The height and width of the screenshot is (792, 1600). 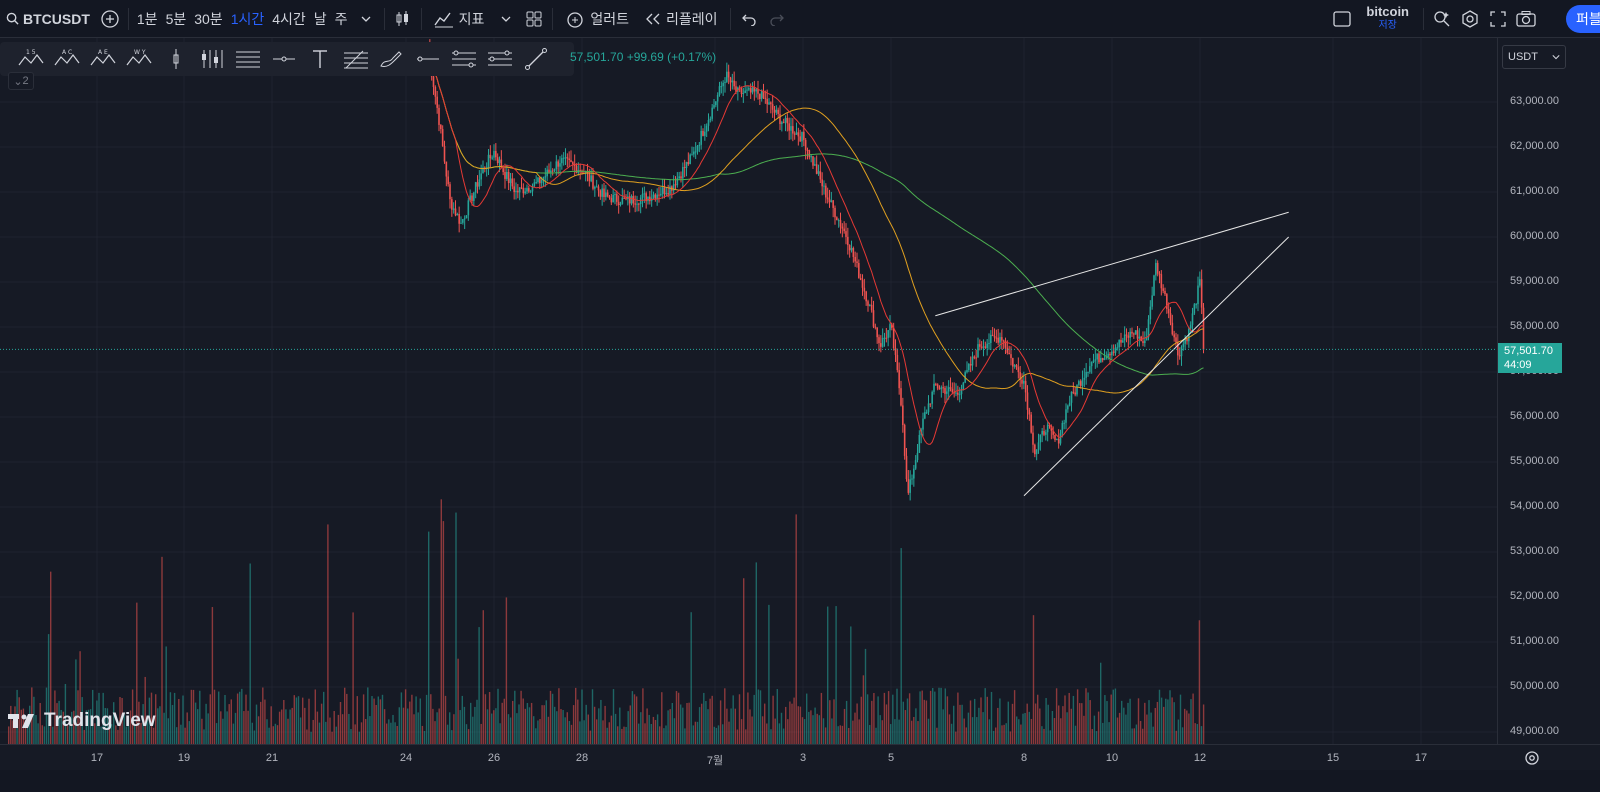 I want to click on last-price-badge: 57,501.70 44:09, so click(x=1530, y=358).